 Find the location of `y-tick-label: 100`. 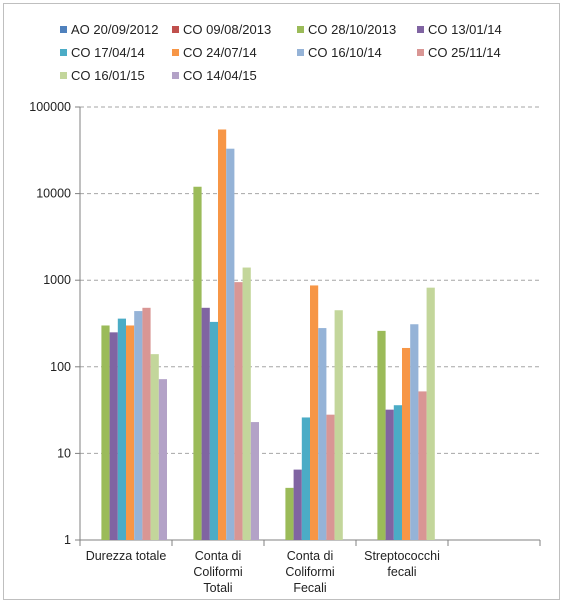

y-tick-label: 100 is located at coordinates (60, 367).